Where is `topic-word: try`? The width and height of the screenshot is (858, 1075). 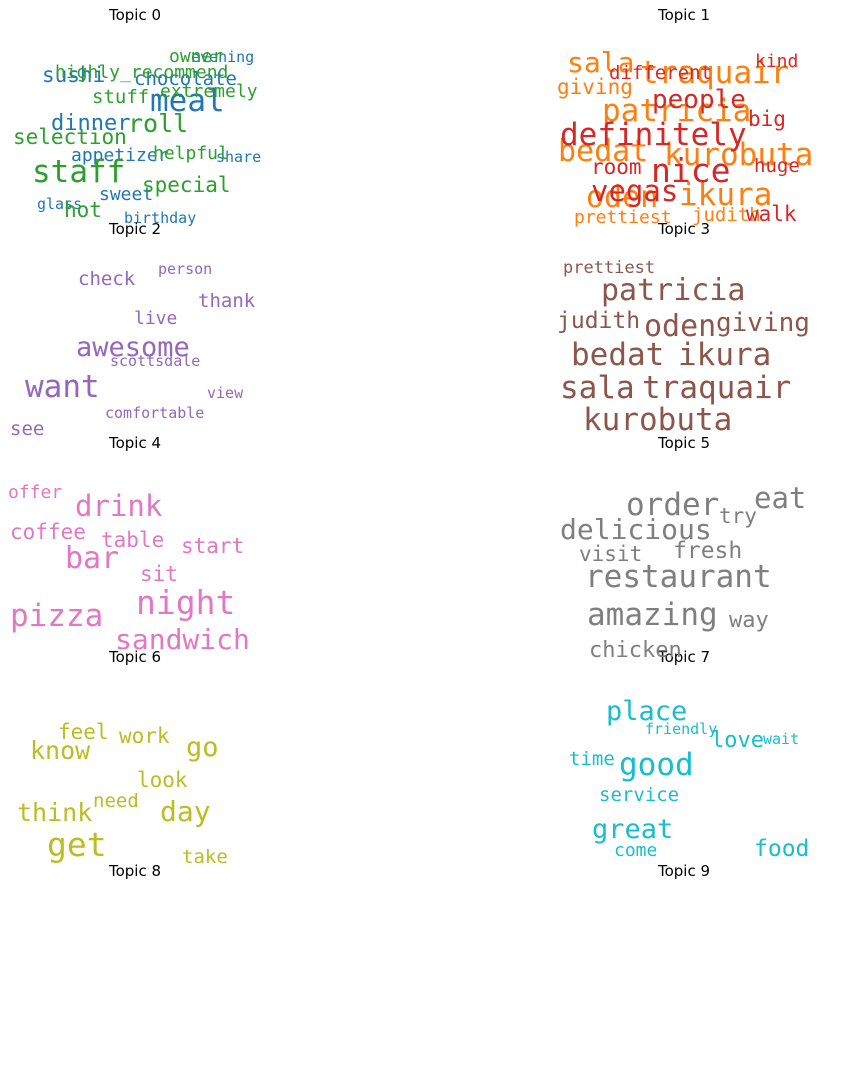 topic-word: try is located at coordinates (738, 516).